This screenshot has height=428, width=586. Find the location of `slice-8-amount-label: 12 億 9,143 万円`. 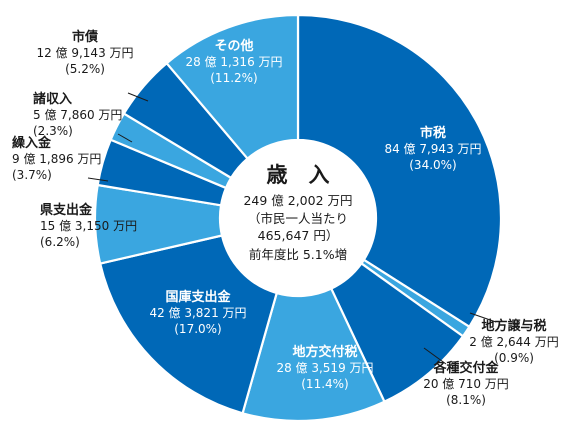

slice-8-amount-label: 12 億 9,143 万円 is located at coordinates (84, 53).